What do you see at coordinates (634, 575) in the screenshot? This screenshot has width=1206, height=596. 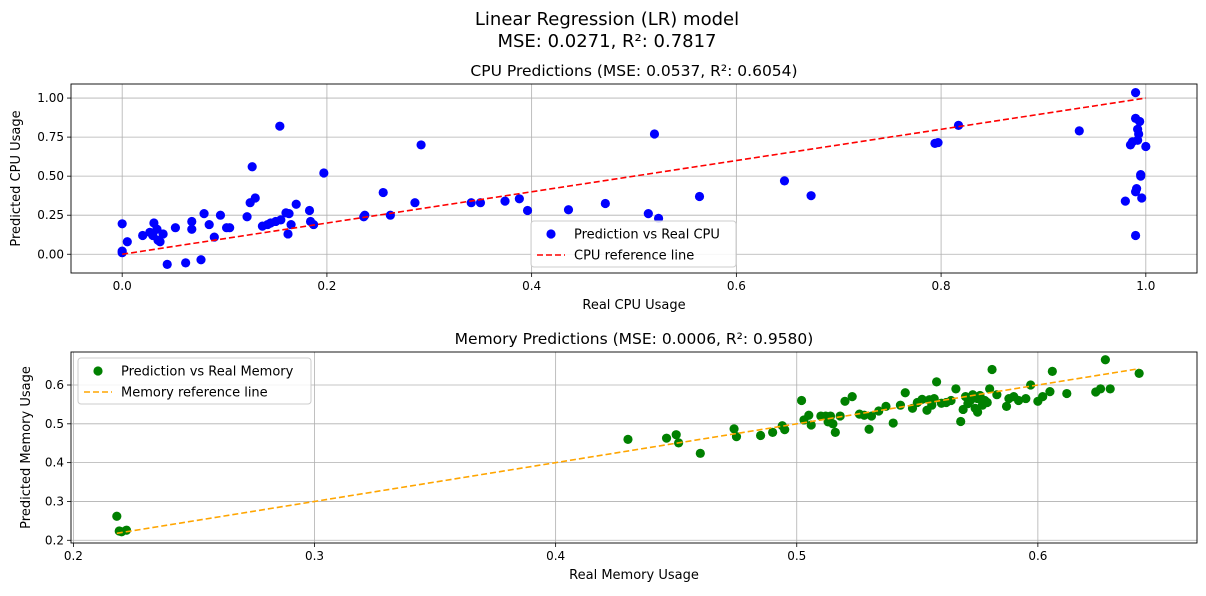 I see `x-axis-label: Real Memory Usage` at bounding box center [634, 575].